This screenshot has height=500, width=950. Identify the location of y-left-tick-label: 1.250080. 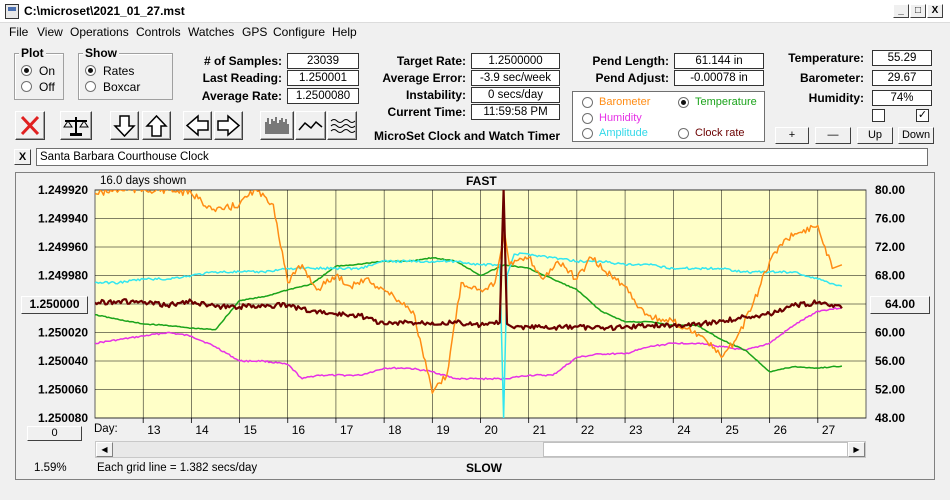
(63, 418).